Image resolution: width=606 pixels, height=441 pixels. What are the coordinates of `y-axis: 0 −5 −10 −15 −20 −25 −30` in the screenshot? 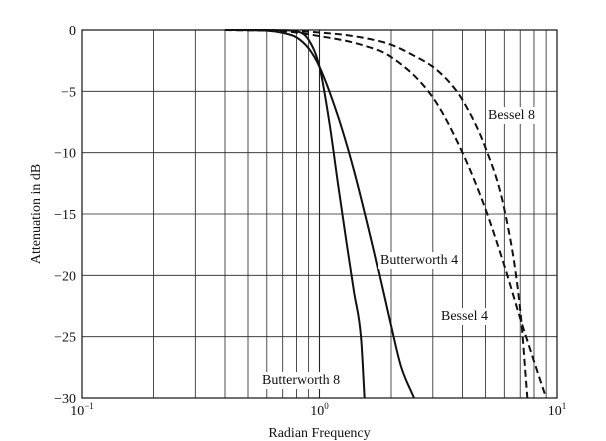 It's located at (65, 215).